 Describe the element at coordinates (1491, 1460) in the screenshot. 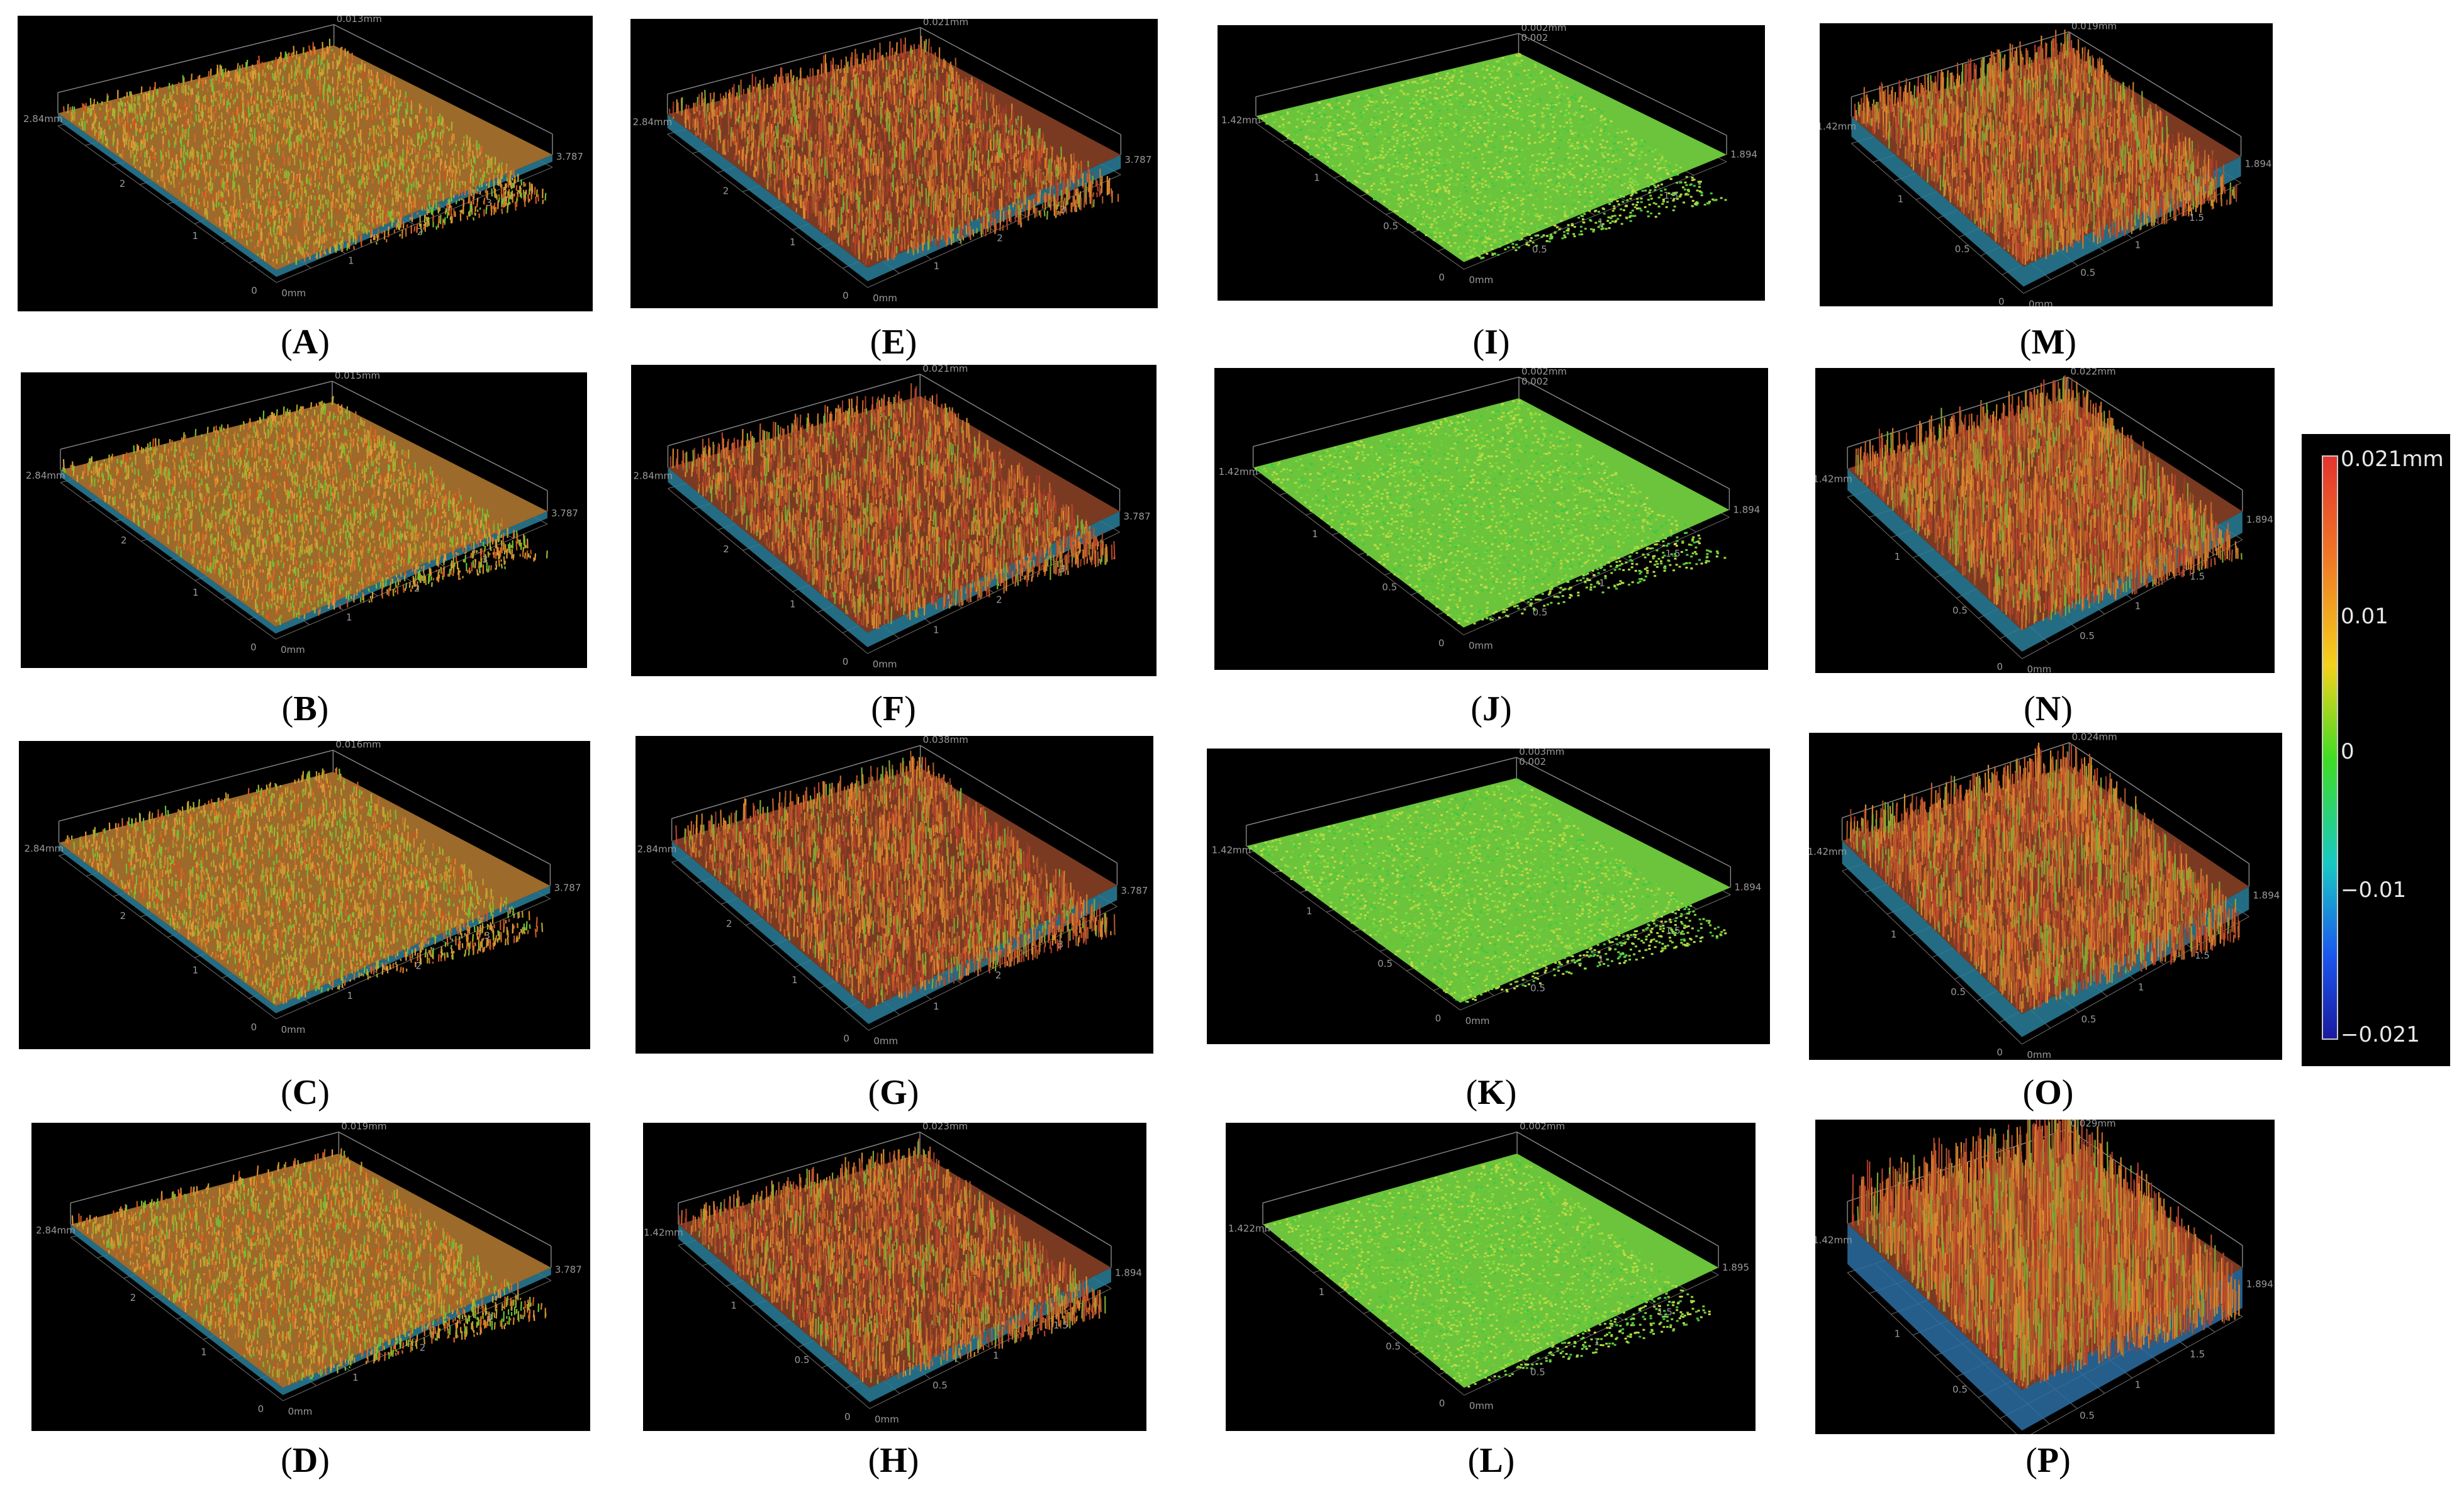

I see `caption-l: (L)` at that location.